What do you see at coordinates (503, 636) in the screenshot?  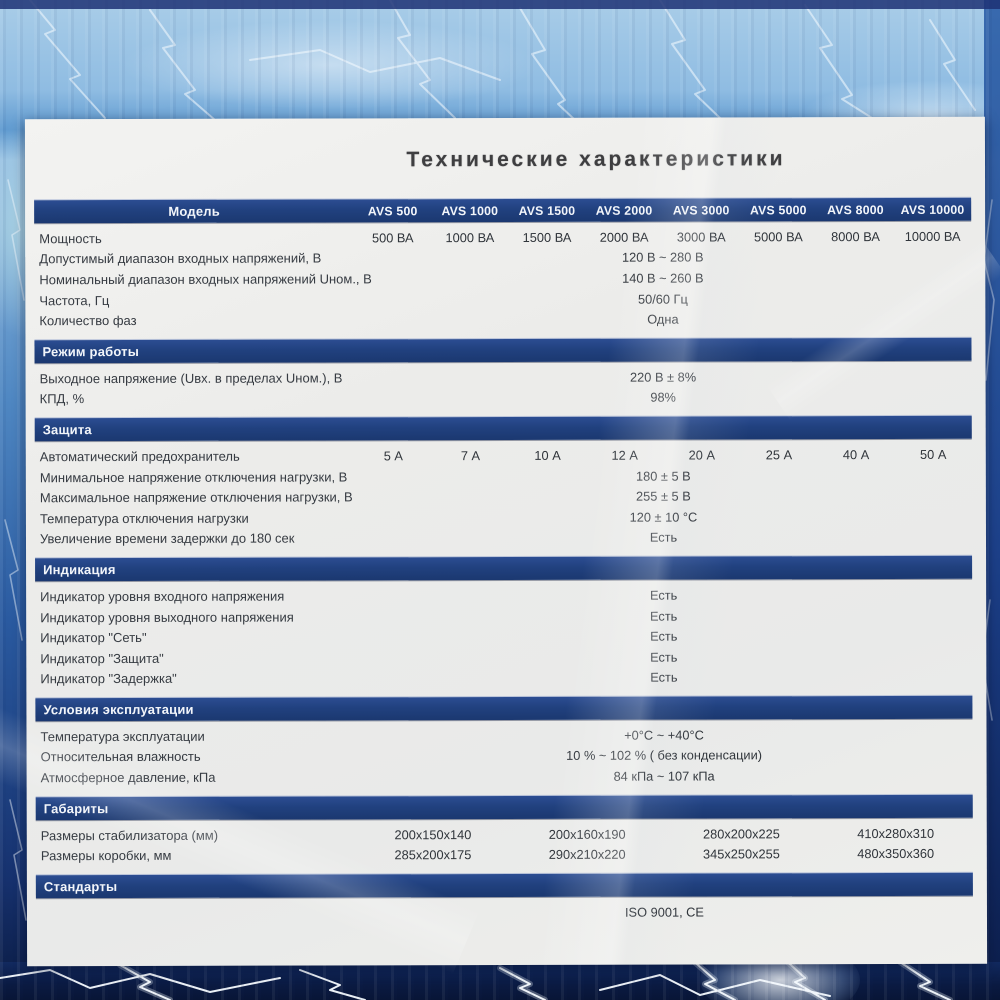 I see `table-row: Индикатор "Сеть" Есть` at bounding box center [503, 636].